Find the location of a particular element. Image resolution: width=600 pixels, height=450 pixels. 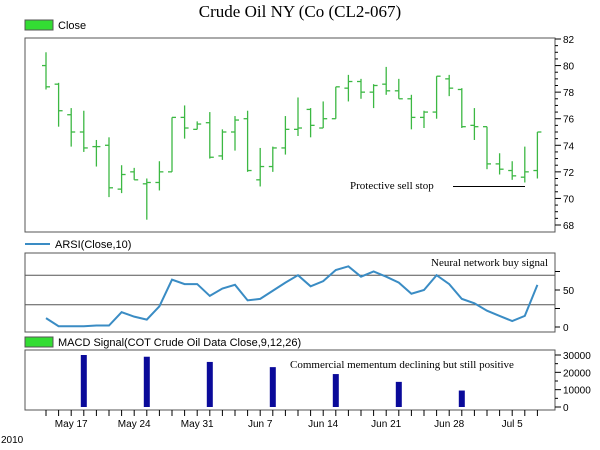

date-label: Jun 28 is located at coordinates (449, 424).